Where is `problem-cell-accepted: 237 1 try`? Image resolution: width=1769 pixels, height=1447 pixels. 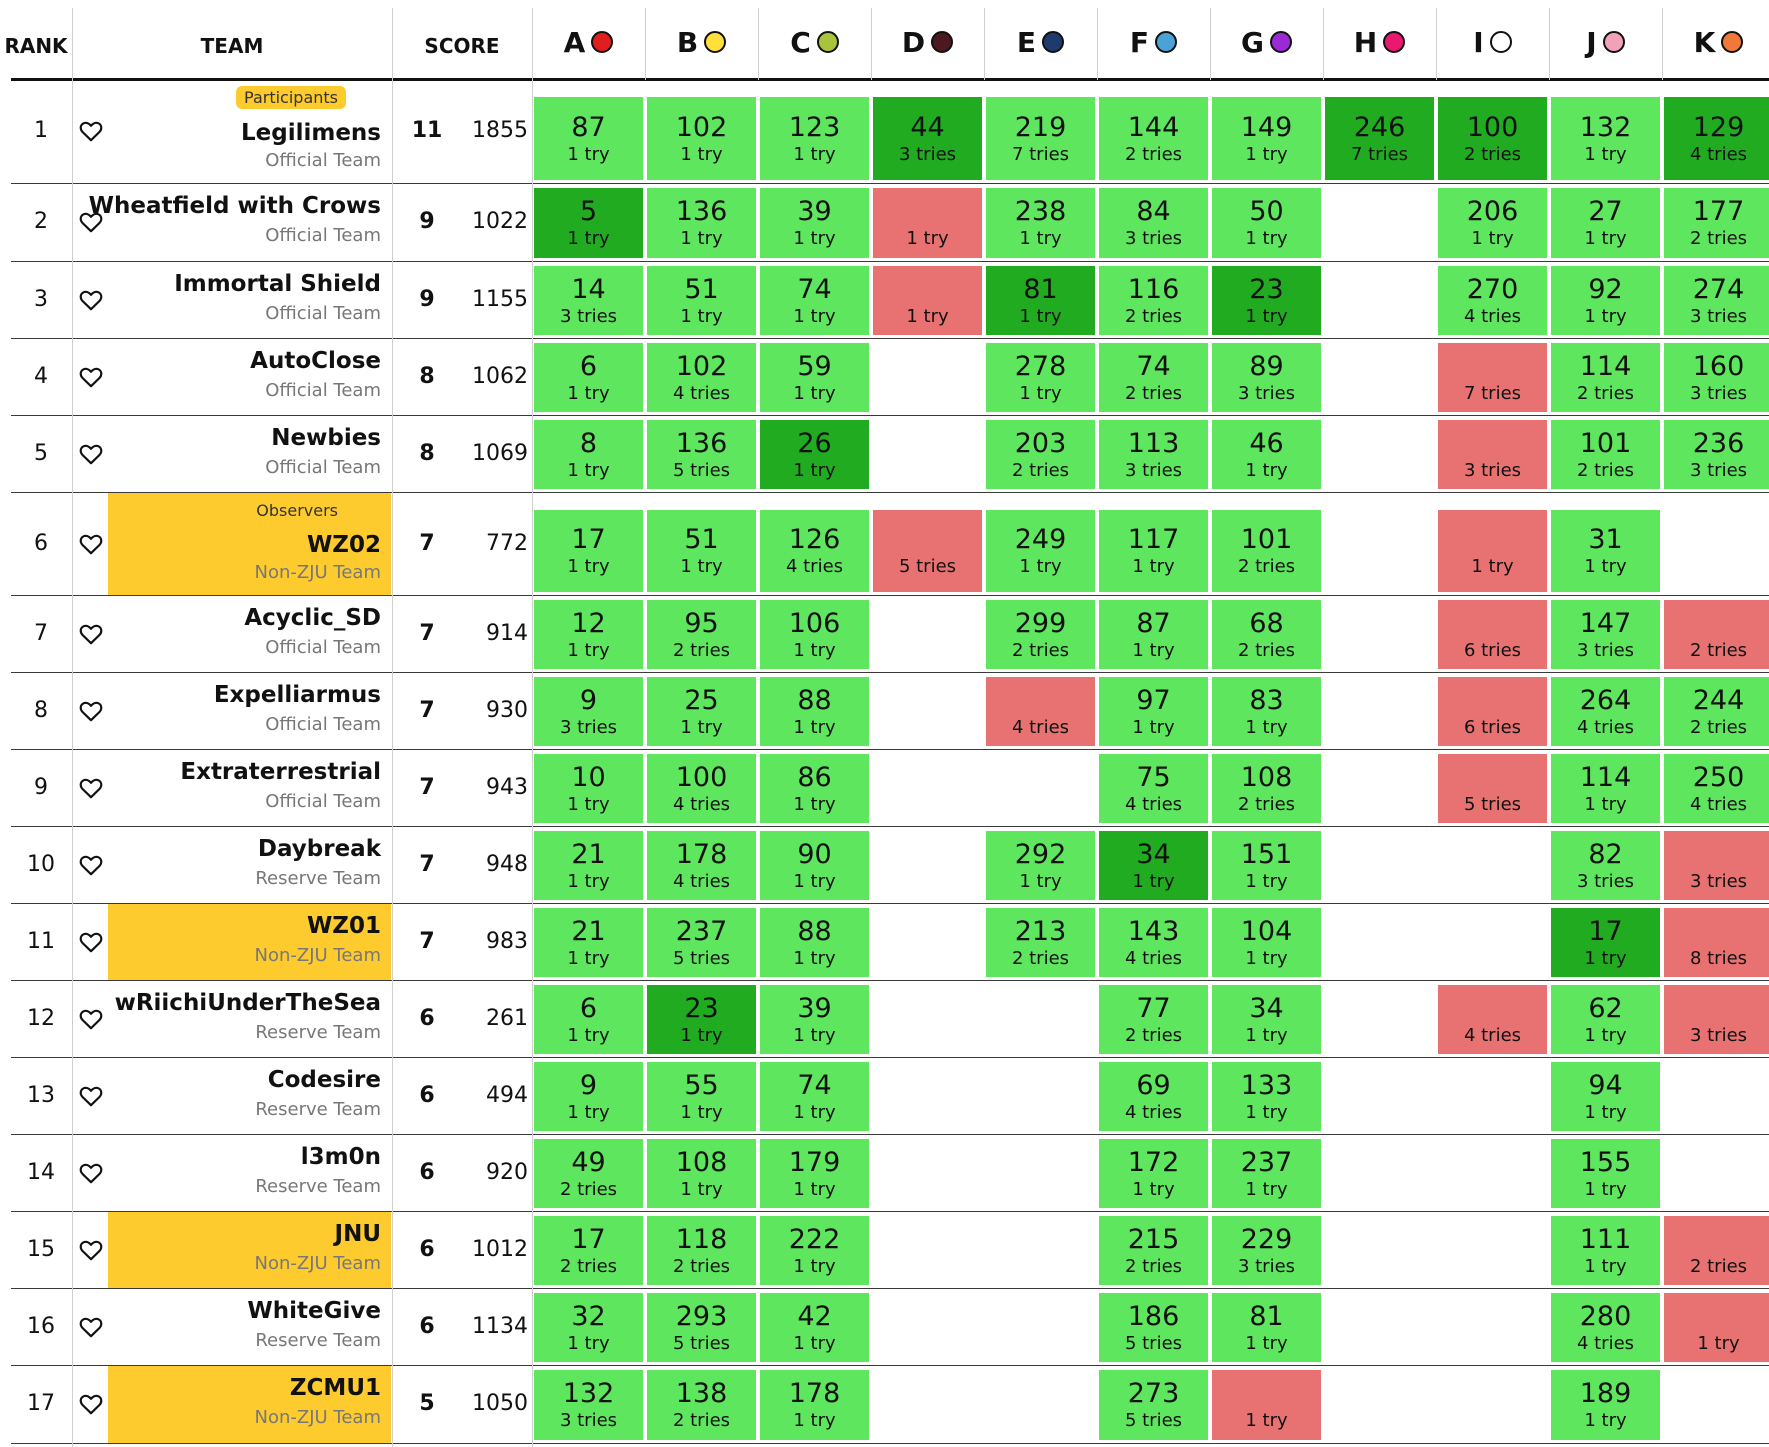
problem-cell-accepted: 237 1 try is located at coordinates (1266, 1173).